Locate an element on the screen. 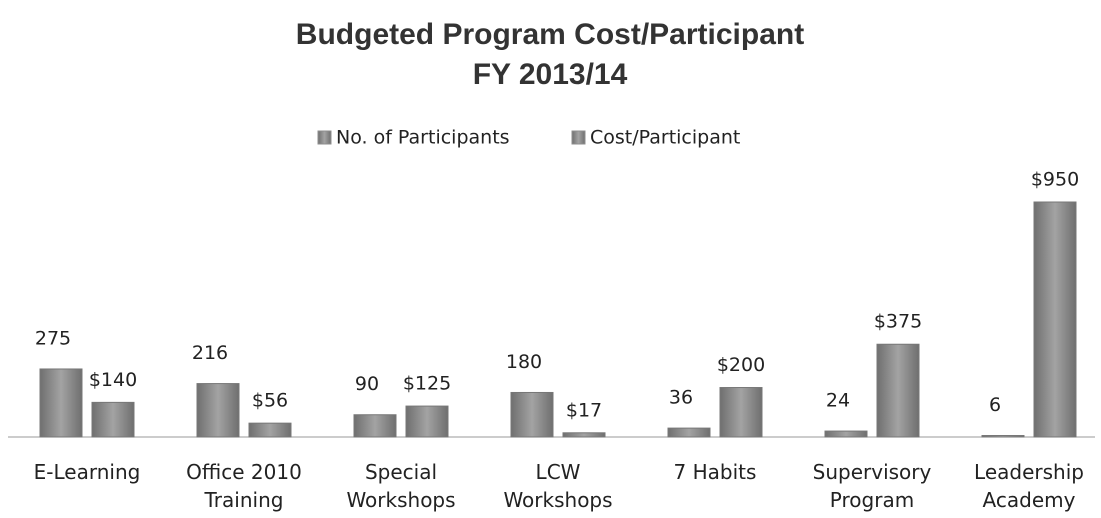  data-label: $950 is located at coordinates (1055, 180).